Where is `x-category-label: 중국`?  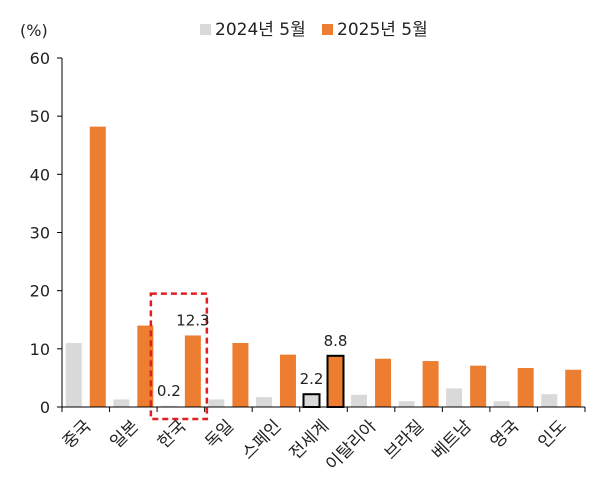 x-category-label: 중국 is located at coordinates (77, 434).